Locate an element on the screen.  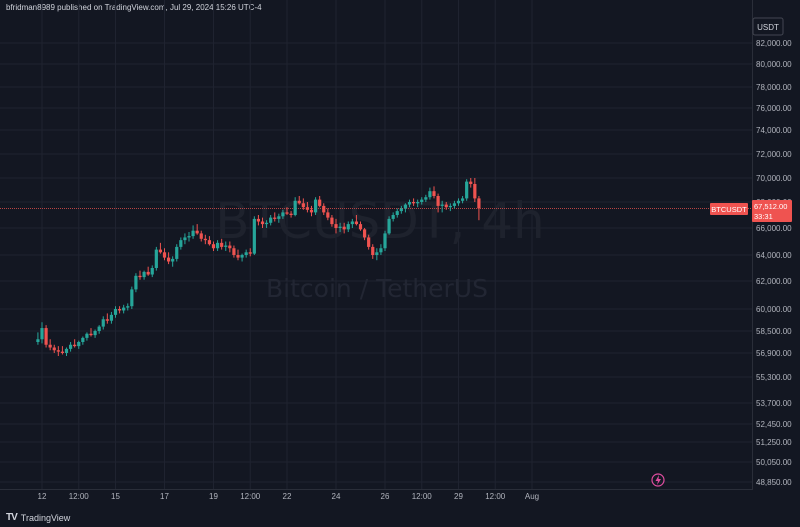
time-tick-label: 22 is located at coordinates (287, 496).